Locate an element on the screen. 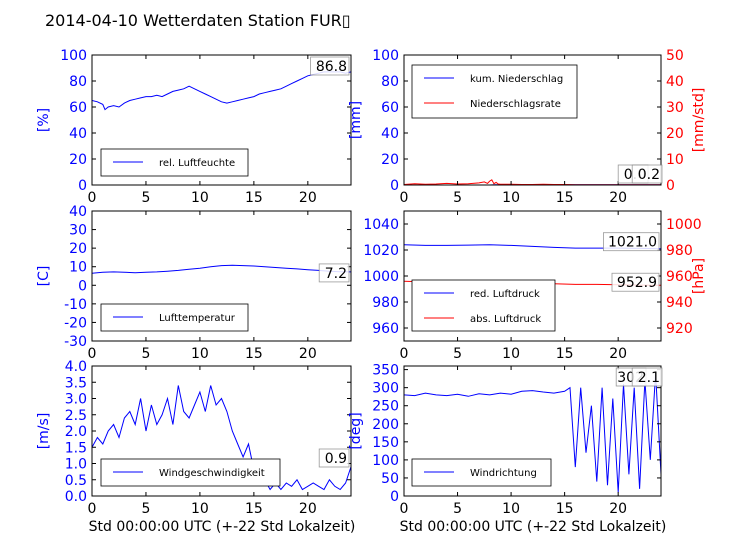 The height and width of the screenshot is (552, 736). y-tick-label: -10 is located at coordinates (75, 305).